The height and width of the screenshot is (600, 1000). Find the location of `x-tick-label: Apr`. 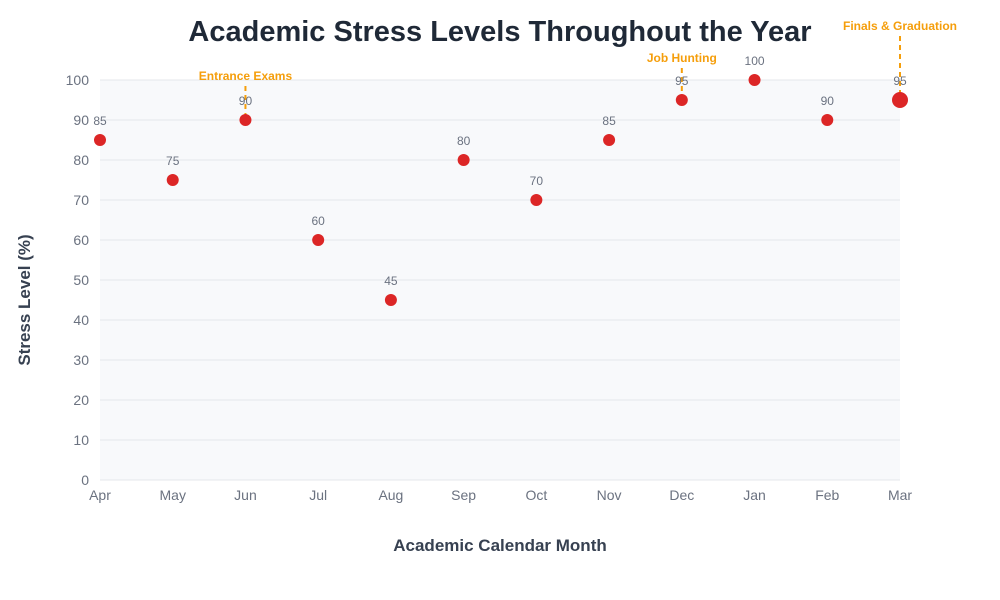

x-tick-label: Apr is located at coordinates (100, 495).